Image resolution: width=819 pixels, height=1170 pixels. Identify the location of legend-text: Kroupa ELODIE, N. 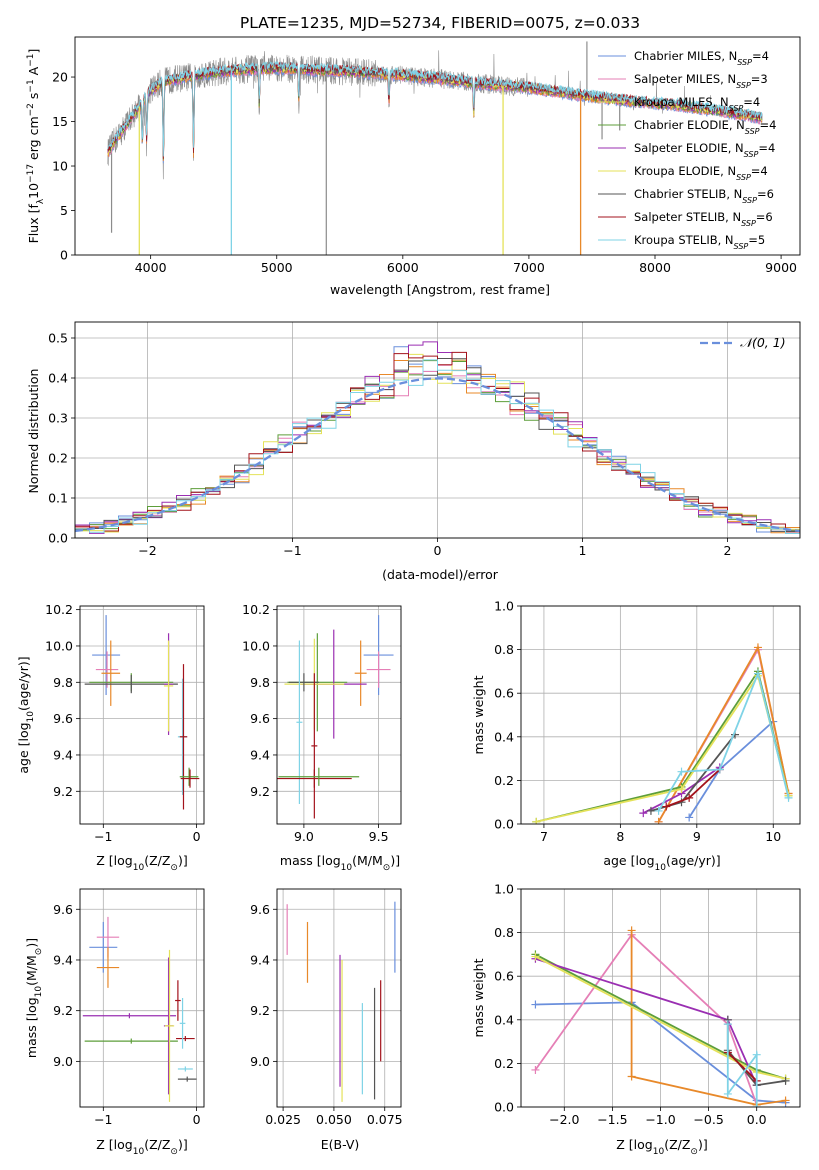
(685, 171).